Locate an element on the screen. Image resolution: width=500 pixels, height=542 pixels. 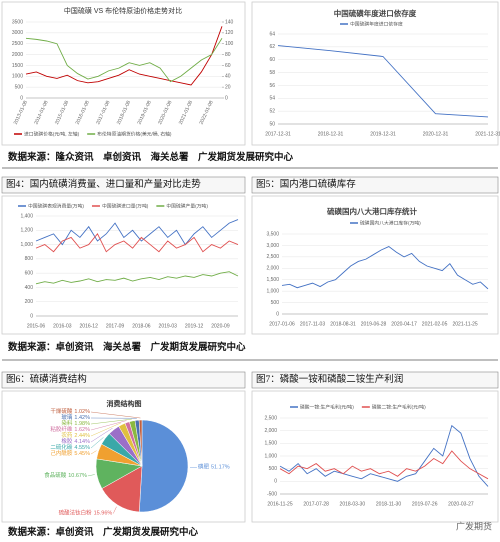
slice-label: 干燥硫酸 1.02% is located at coordinates (70, 411).